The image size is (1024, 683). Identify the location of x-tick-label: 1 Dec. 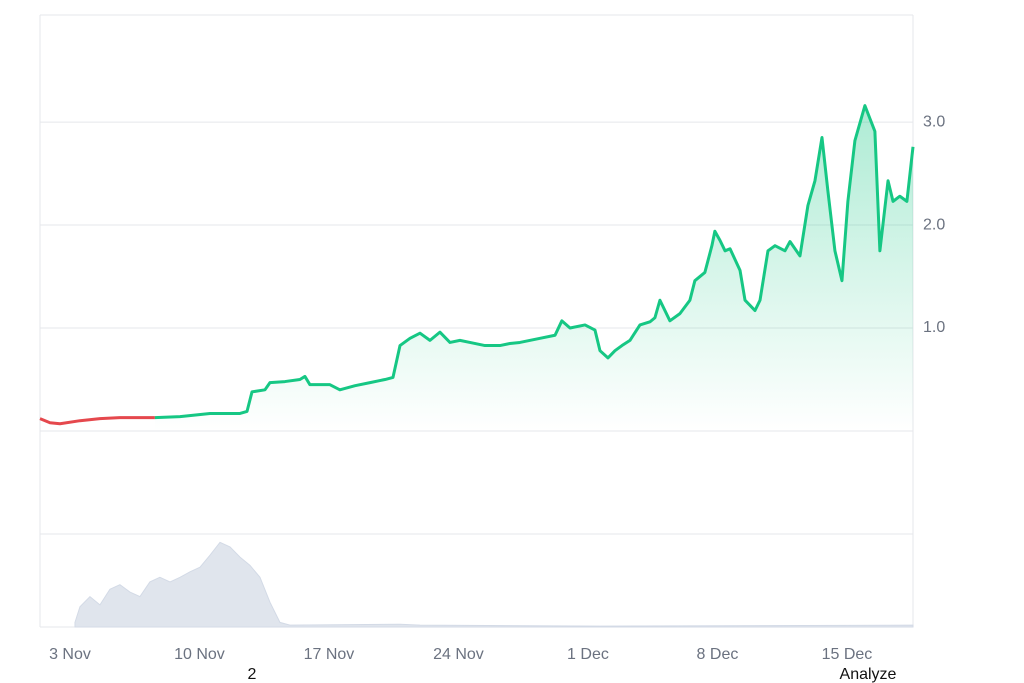
(588, 654).